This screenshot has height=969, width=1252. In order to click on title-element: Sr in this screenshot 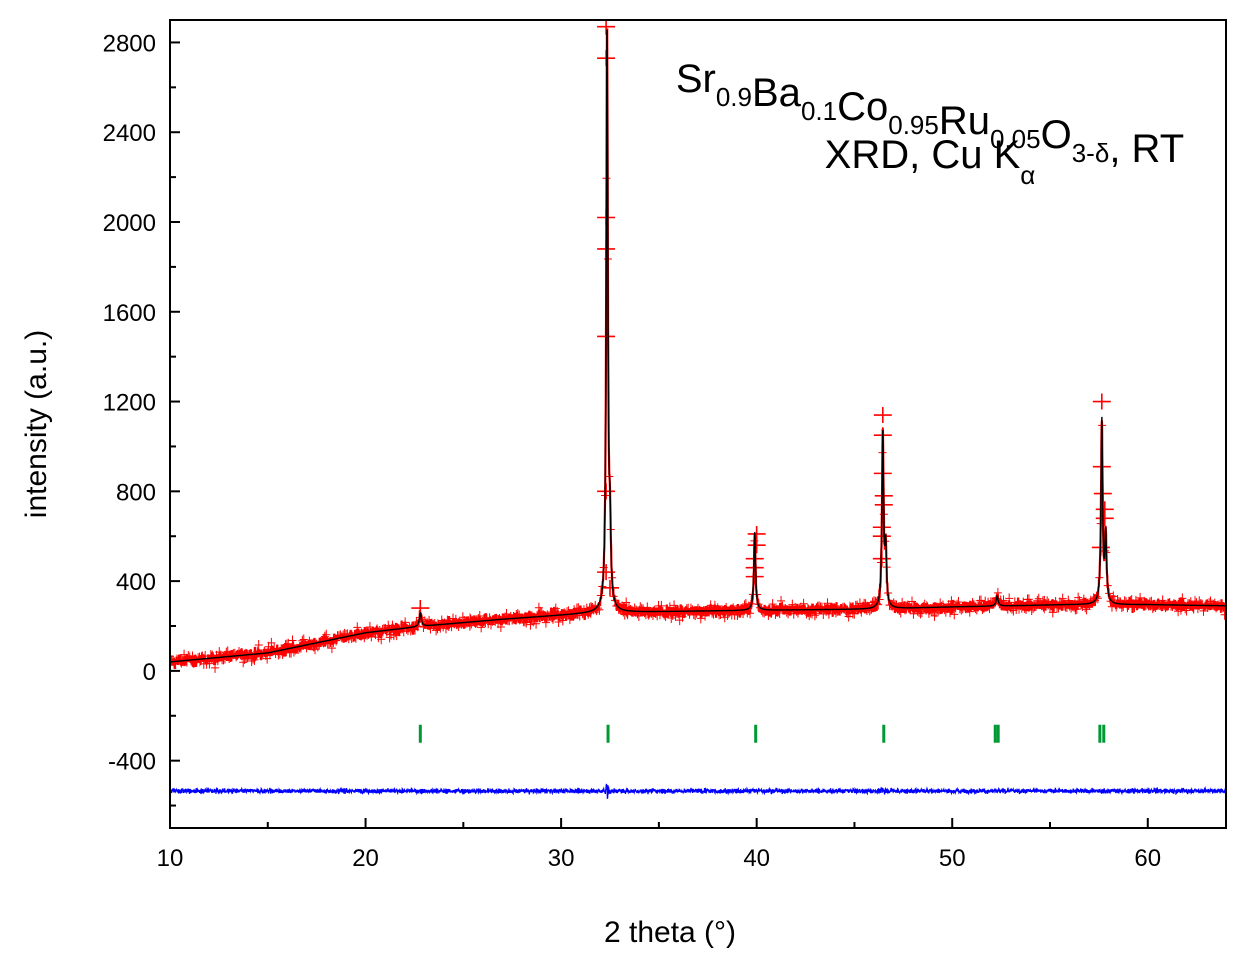, I will do `click(696, 79)`.